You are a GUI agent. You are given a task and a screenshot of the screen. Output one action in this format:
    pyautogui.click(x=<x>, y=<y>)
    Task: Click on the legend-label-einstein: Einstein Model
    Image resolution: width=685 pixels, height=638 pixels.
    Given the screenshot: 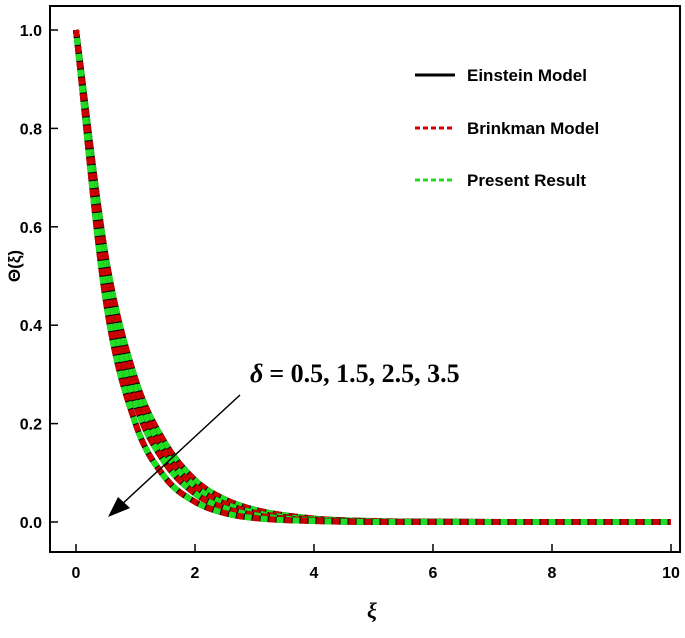 What is the action you would take?
    pyautogui.click(x=527, y=75)
    